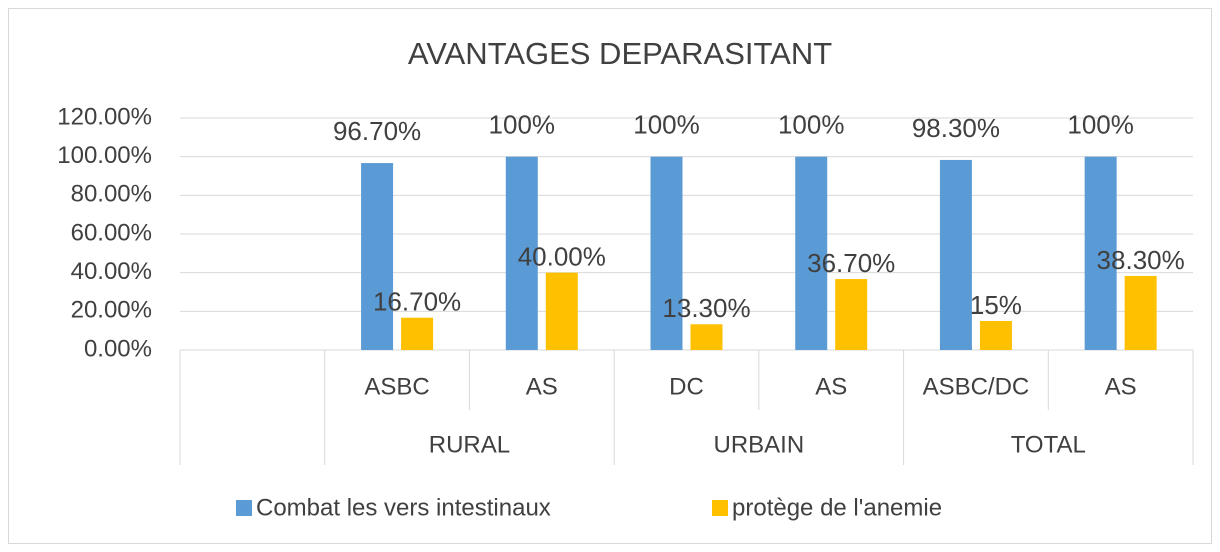 This screenshot has height=552, width=1220. I want to click on data-label: 40.00%, so click(562, 257).